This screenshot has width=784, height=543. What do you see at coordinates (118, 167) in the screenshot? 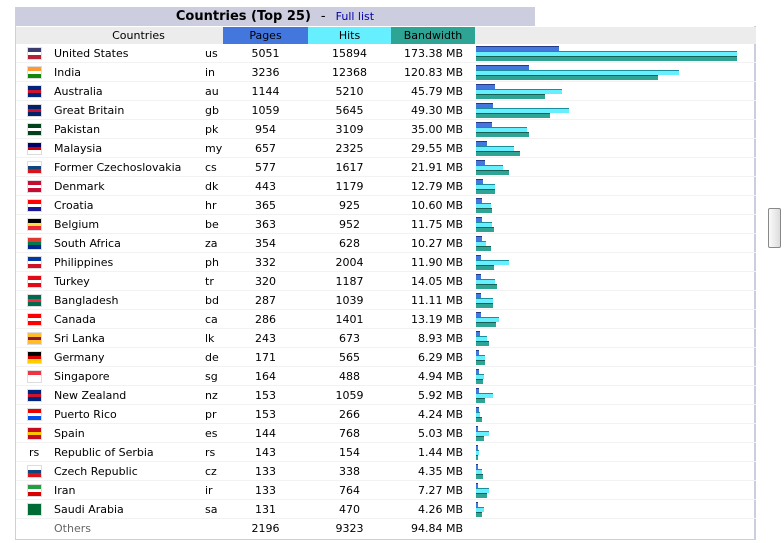
I see `country-name: Former Czechoslovakia` at bounding box center [118, 167].